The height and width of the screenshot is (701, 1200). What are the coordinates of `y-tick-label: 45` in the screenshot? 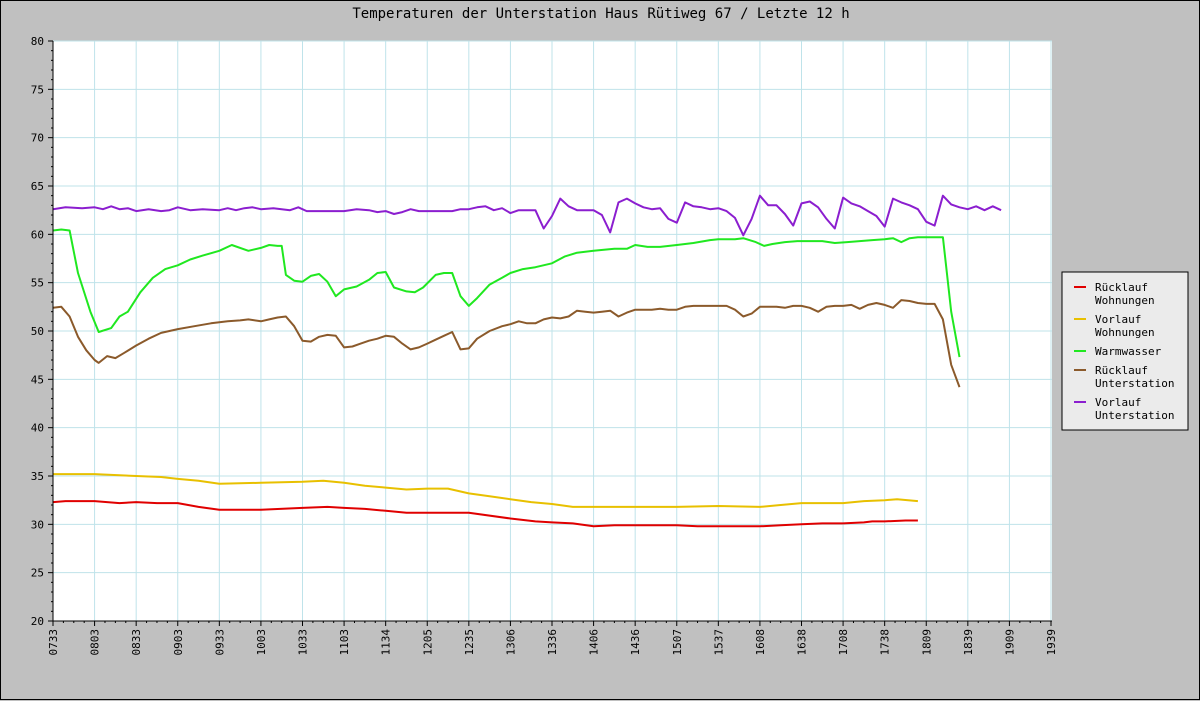 It's located at (37, 379).